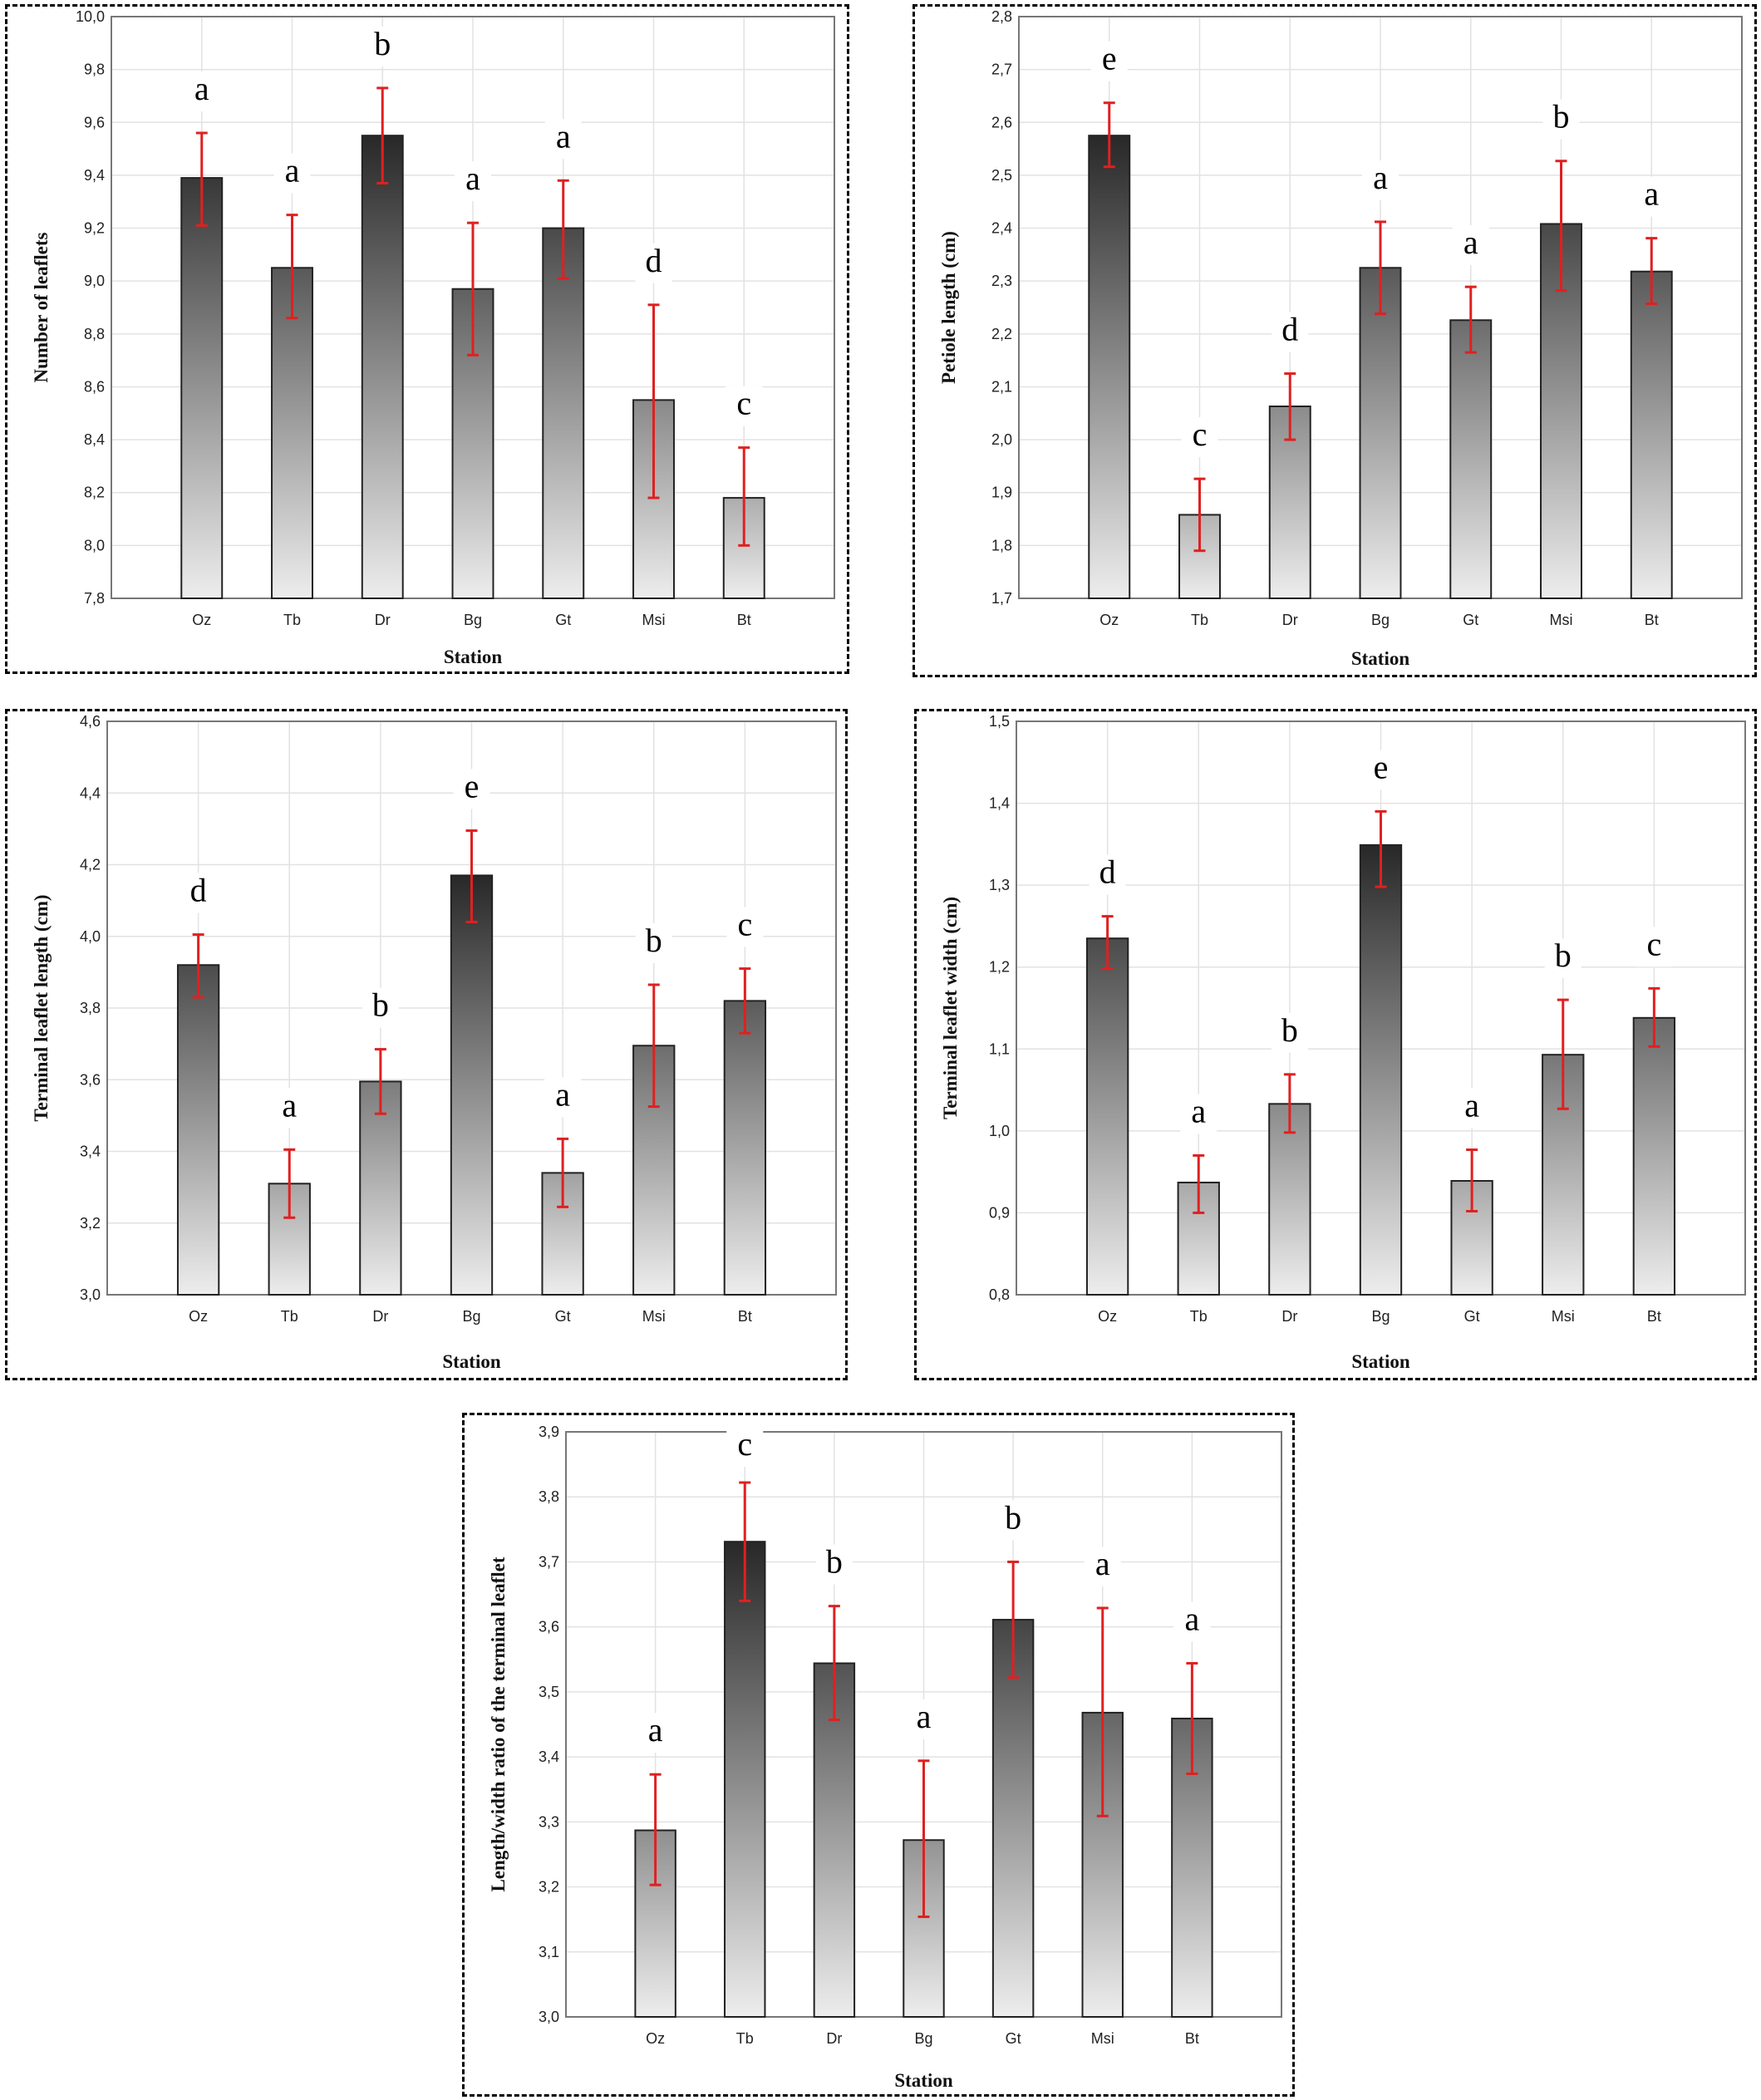 This screenshot has width=1761, height=2100. Describe the element at coordinates (1001, 545) in the screenshot. I see `y-tick-label: 1,8` at that location.